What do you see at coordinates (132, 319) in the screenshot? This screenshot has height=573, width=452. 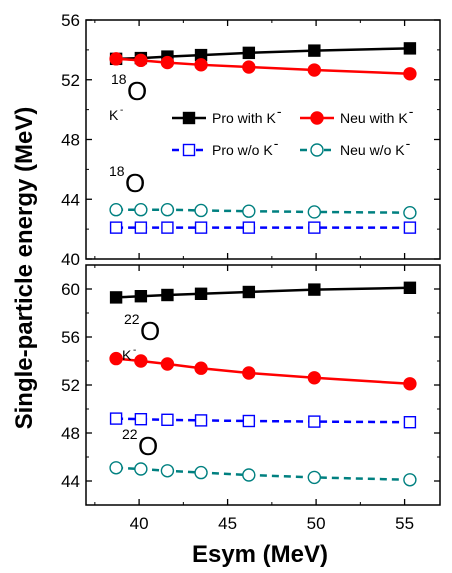 I see `annotation-mass: 22` at bounding box center [132, 319].